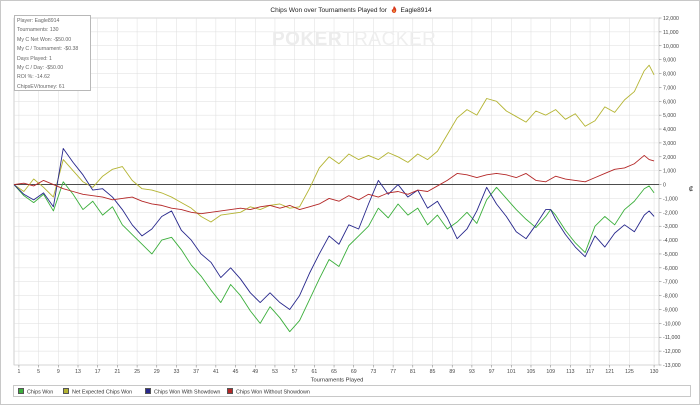 This screenshot has width=700, height=406. I want to click on series-without-showdown-line, so click(334, 184).